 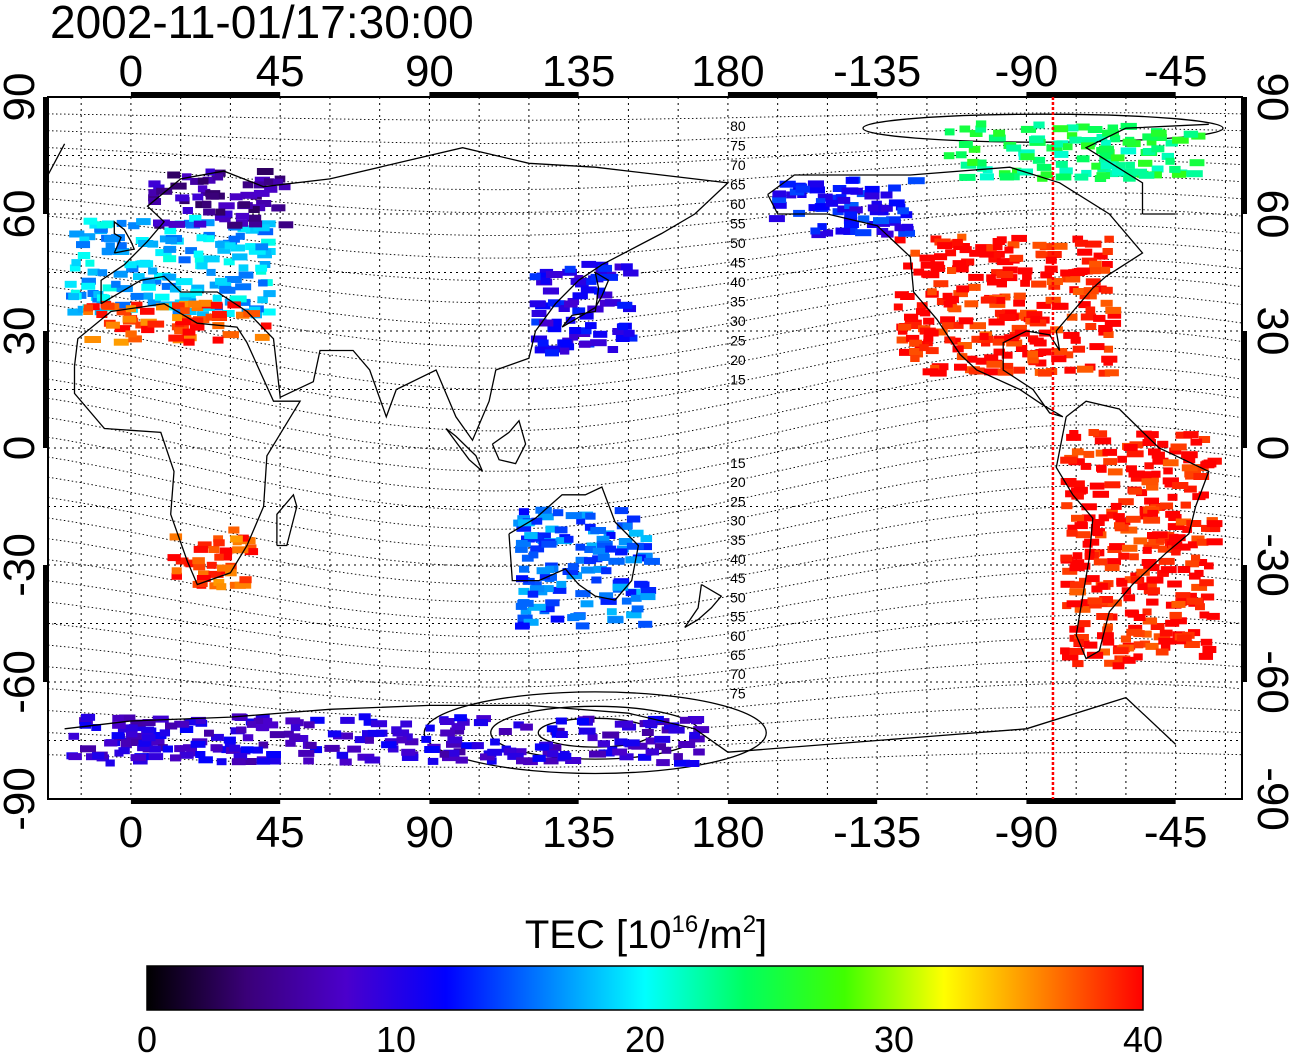 I want to click on colorbar, so click(x=645, y=988).